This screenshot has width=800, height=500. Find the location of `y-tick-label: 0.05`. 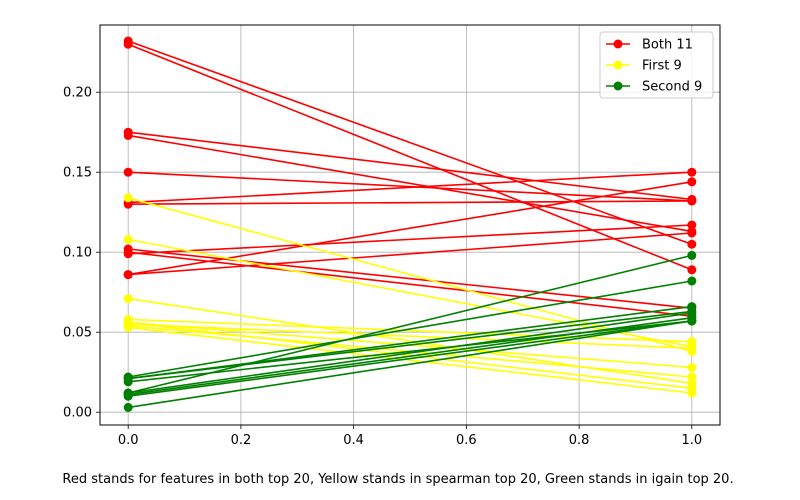

y-tick-label: 0.05 is located at coordinates (77, 333).